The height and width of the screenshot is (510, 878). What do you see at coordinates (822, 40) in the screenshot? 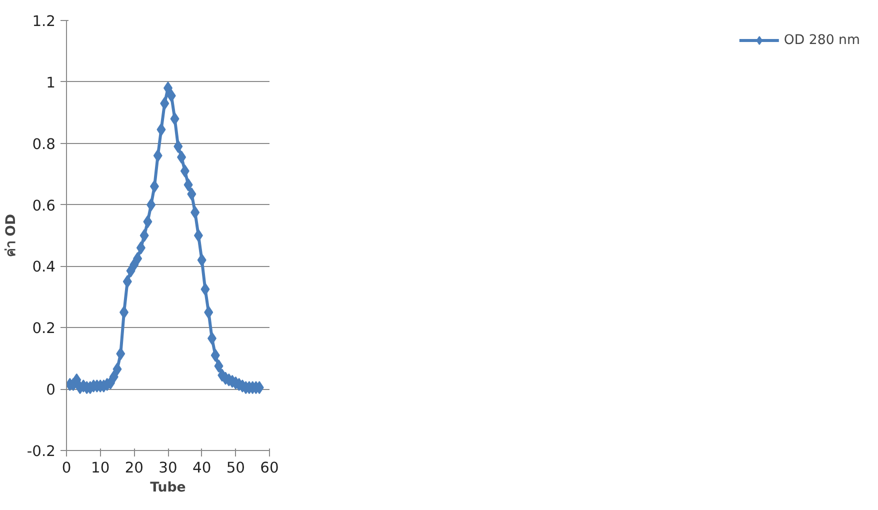
I see `legend-label: OD 280 nm` at bounding box center [822, 40].